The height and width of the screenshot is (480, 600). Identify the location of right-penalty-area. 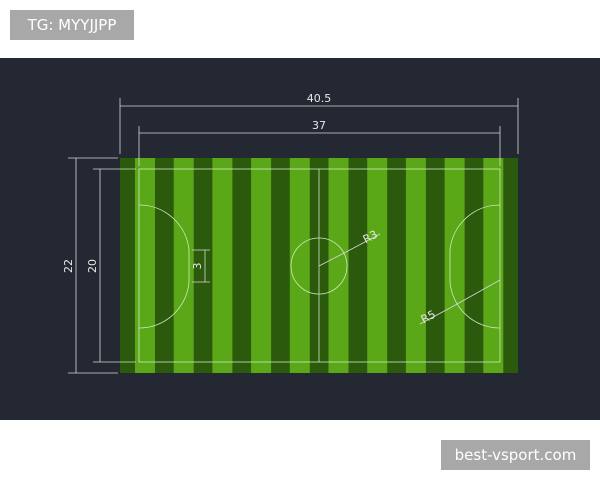
(475, 266).